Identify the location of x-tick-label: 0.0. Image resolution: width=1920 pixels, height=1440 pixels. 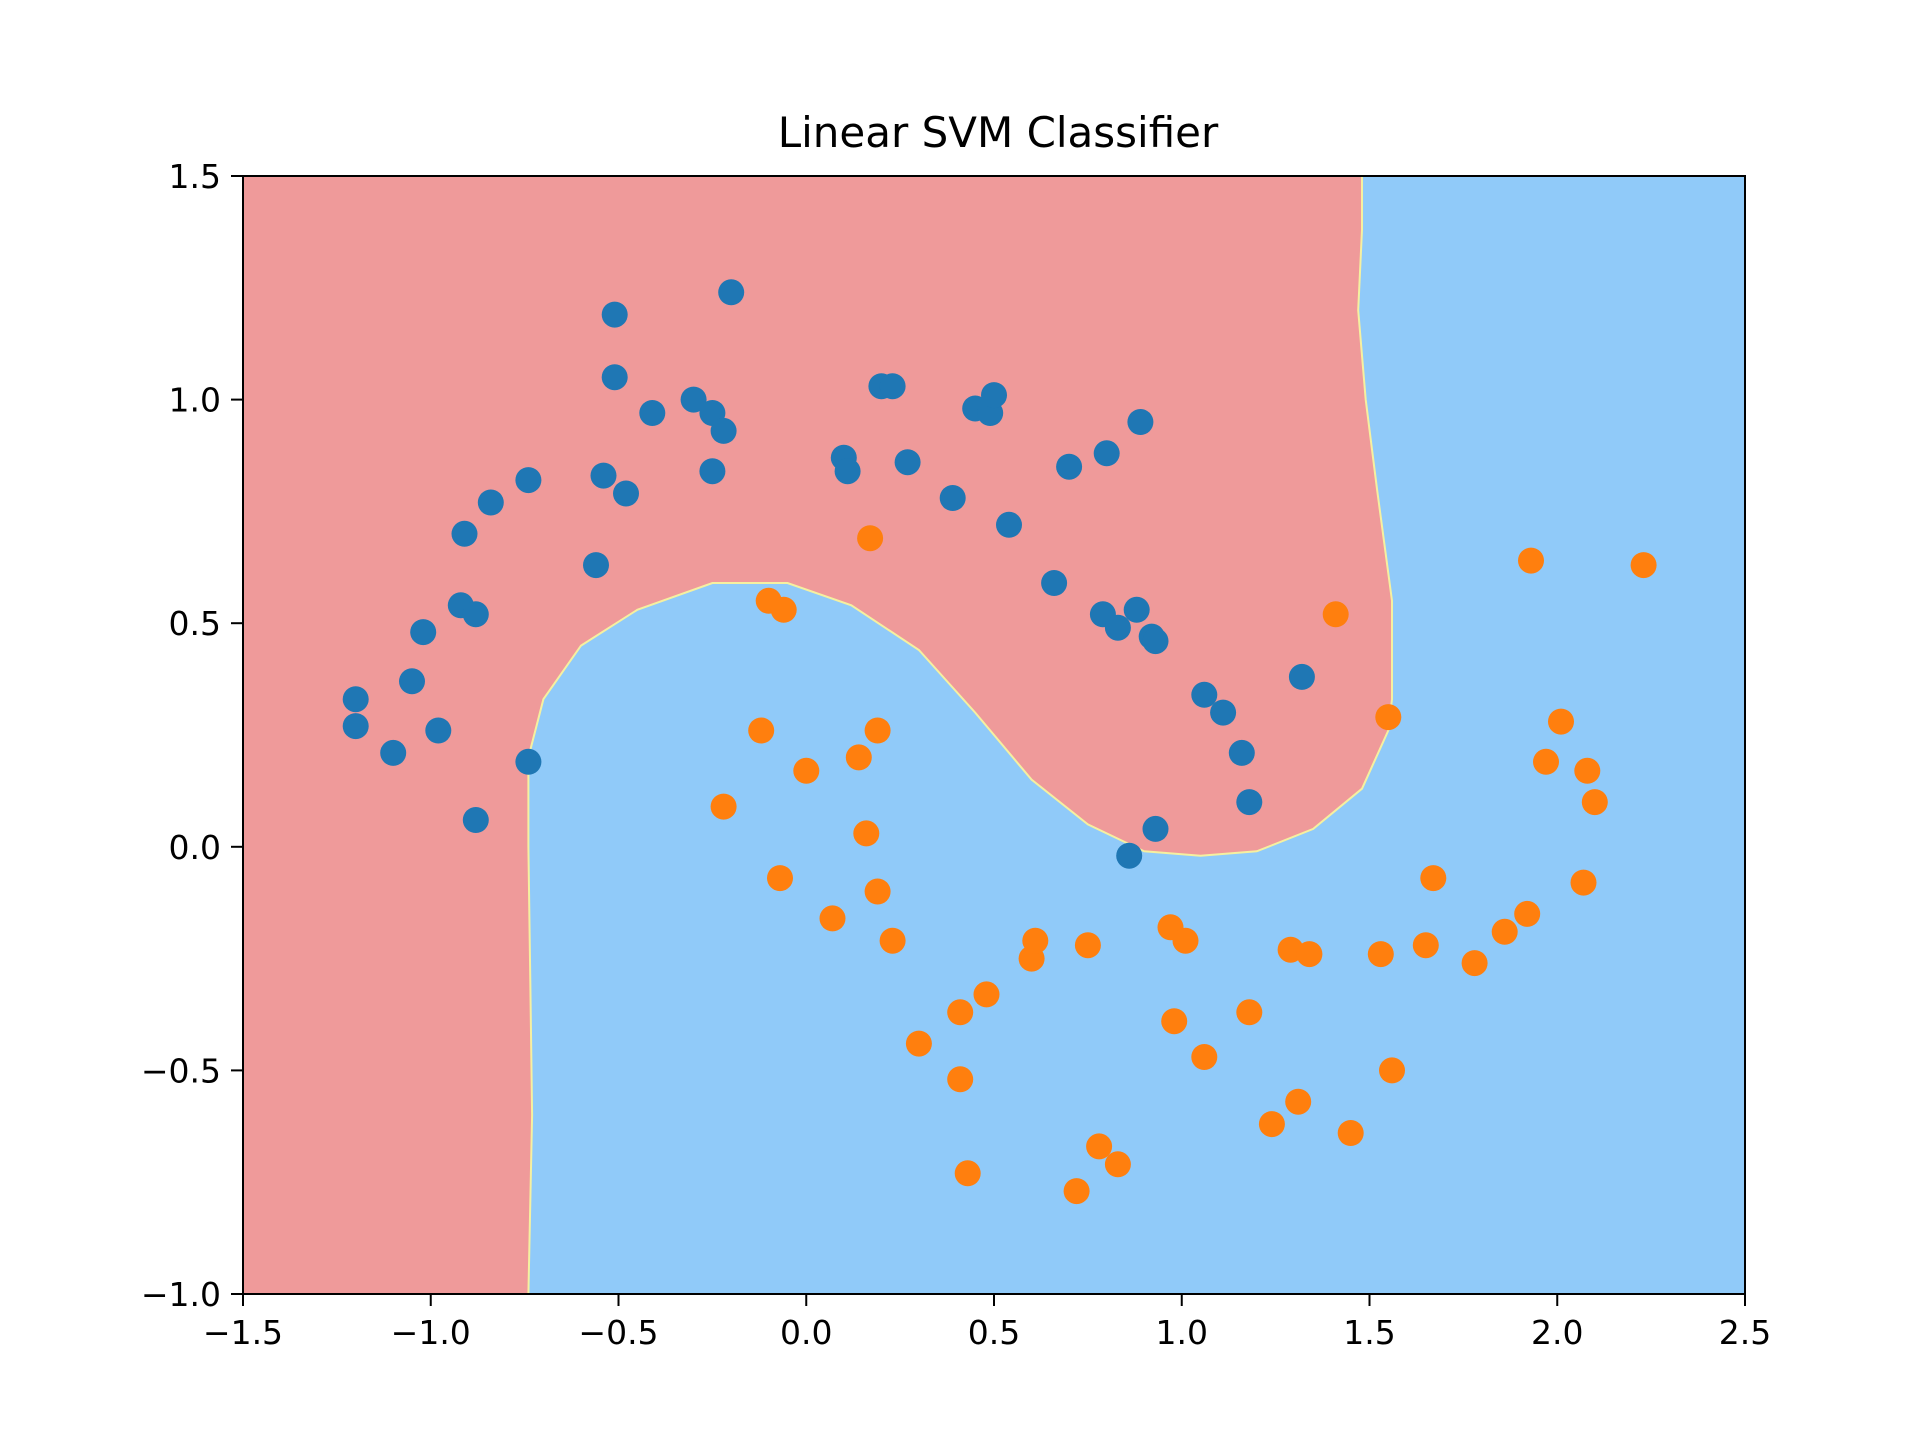
(806, 1332).